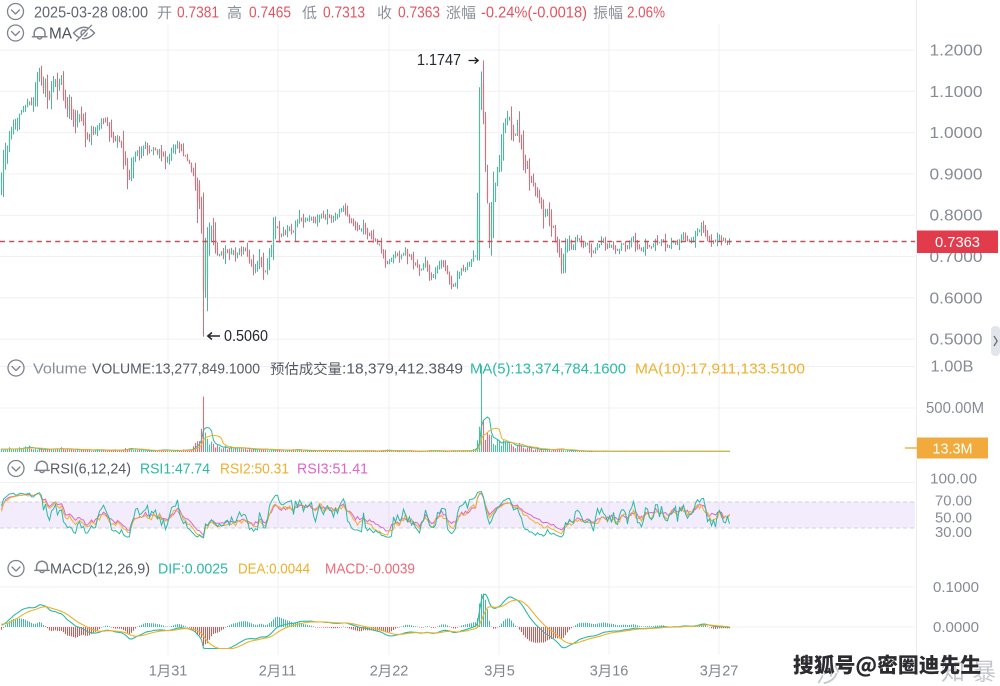 The width and height of the screenshot is (1000, 686). I want to click on svg-text: 11, so click(288, 672).